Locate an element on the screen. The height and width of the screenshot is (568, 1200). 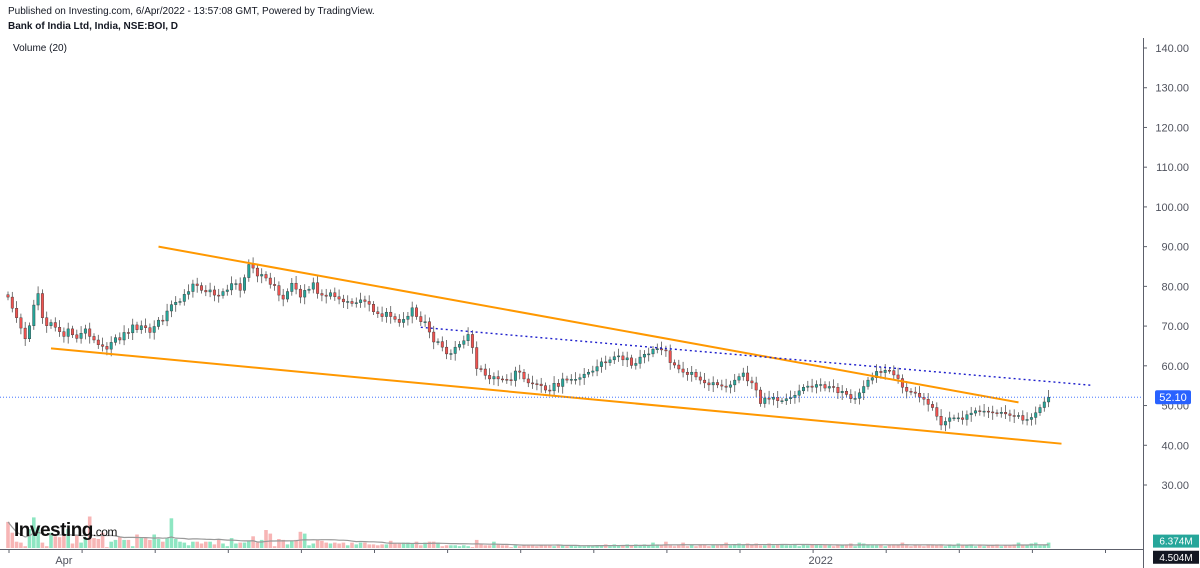
lower-trendline is located at coordinates (556, 396).